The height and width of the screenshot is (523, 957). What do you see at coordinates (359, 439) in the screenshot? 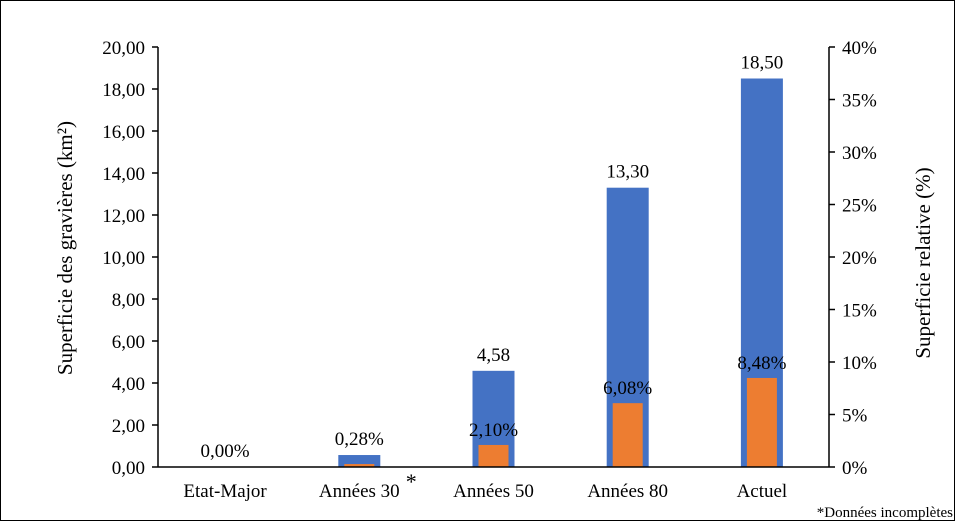
I see `data-label-series-2: 0,28%` at bounding box center [359, 439].